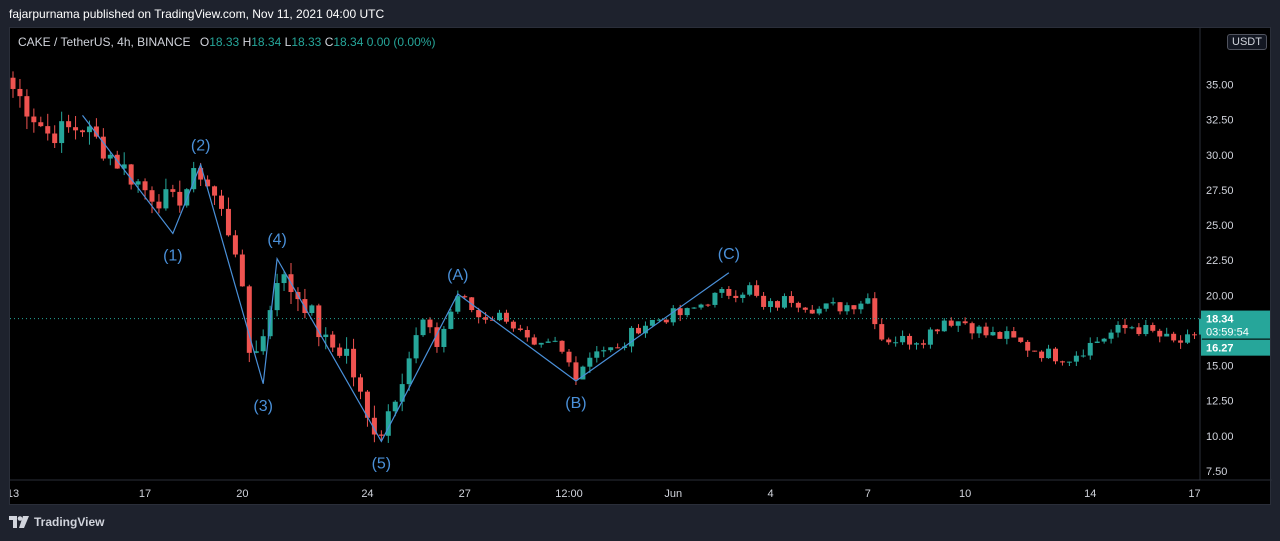 The height and width of the screenshot is (541, 1280). I want to click on low-marker-tag-bg, so click(1235, 347).